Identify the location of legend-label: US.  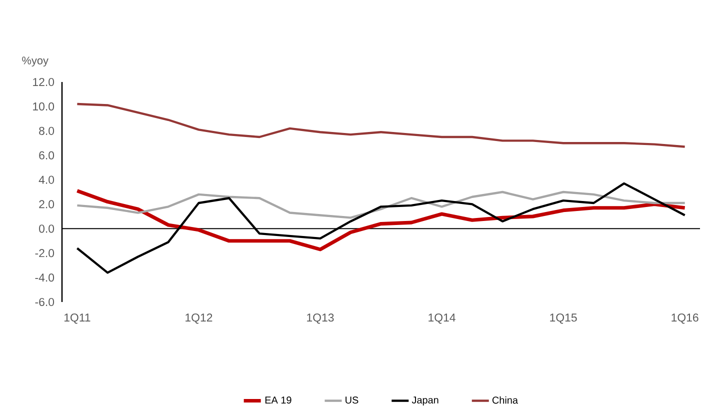
(352, 400).